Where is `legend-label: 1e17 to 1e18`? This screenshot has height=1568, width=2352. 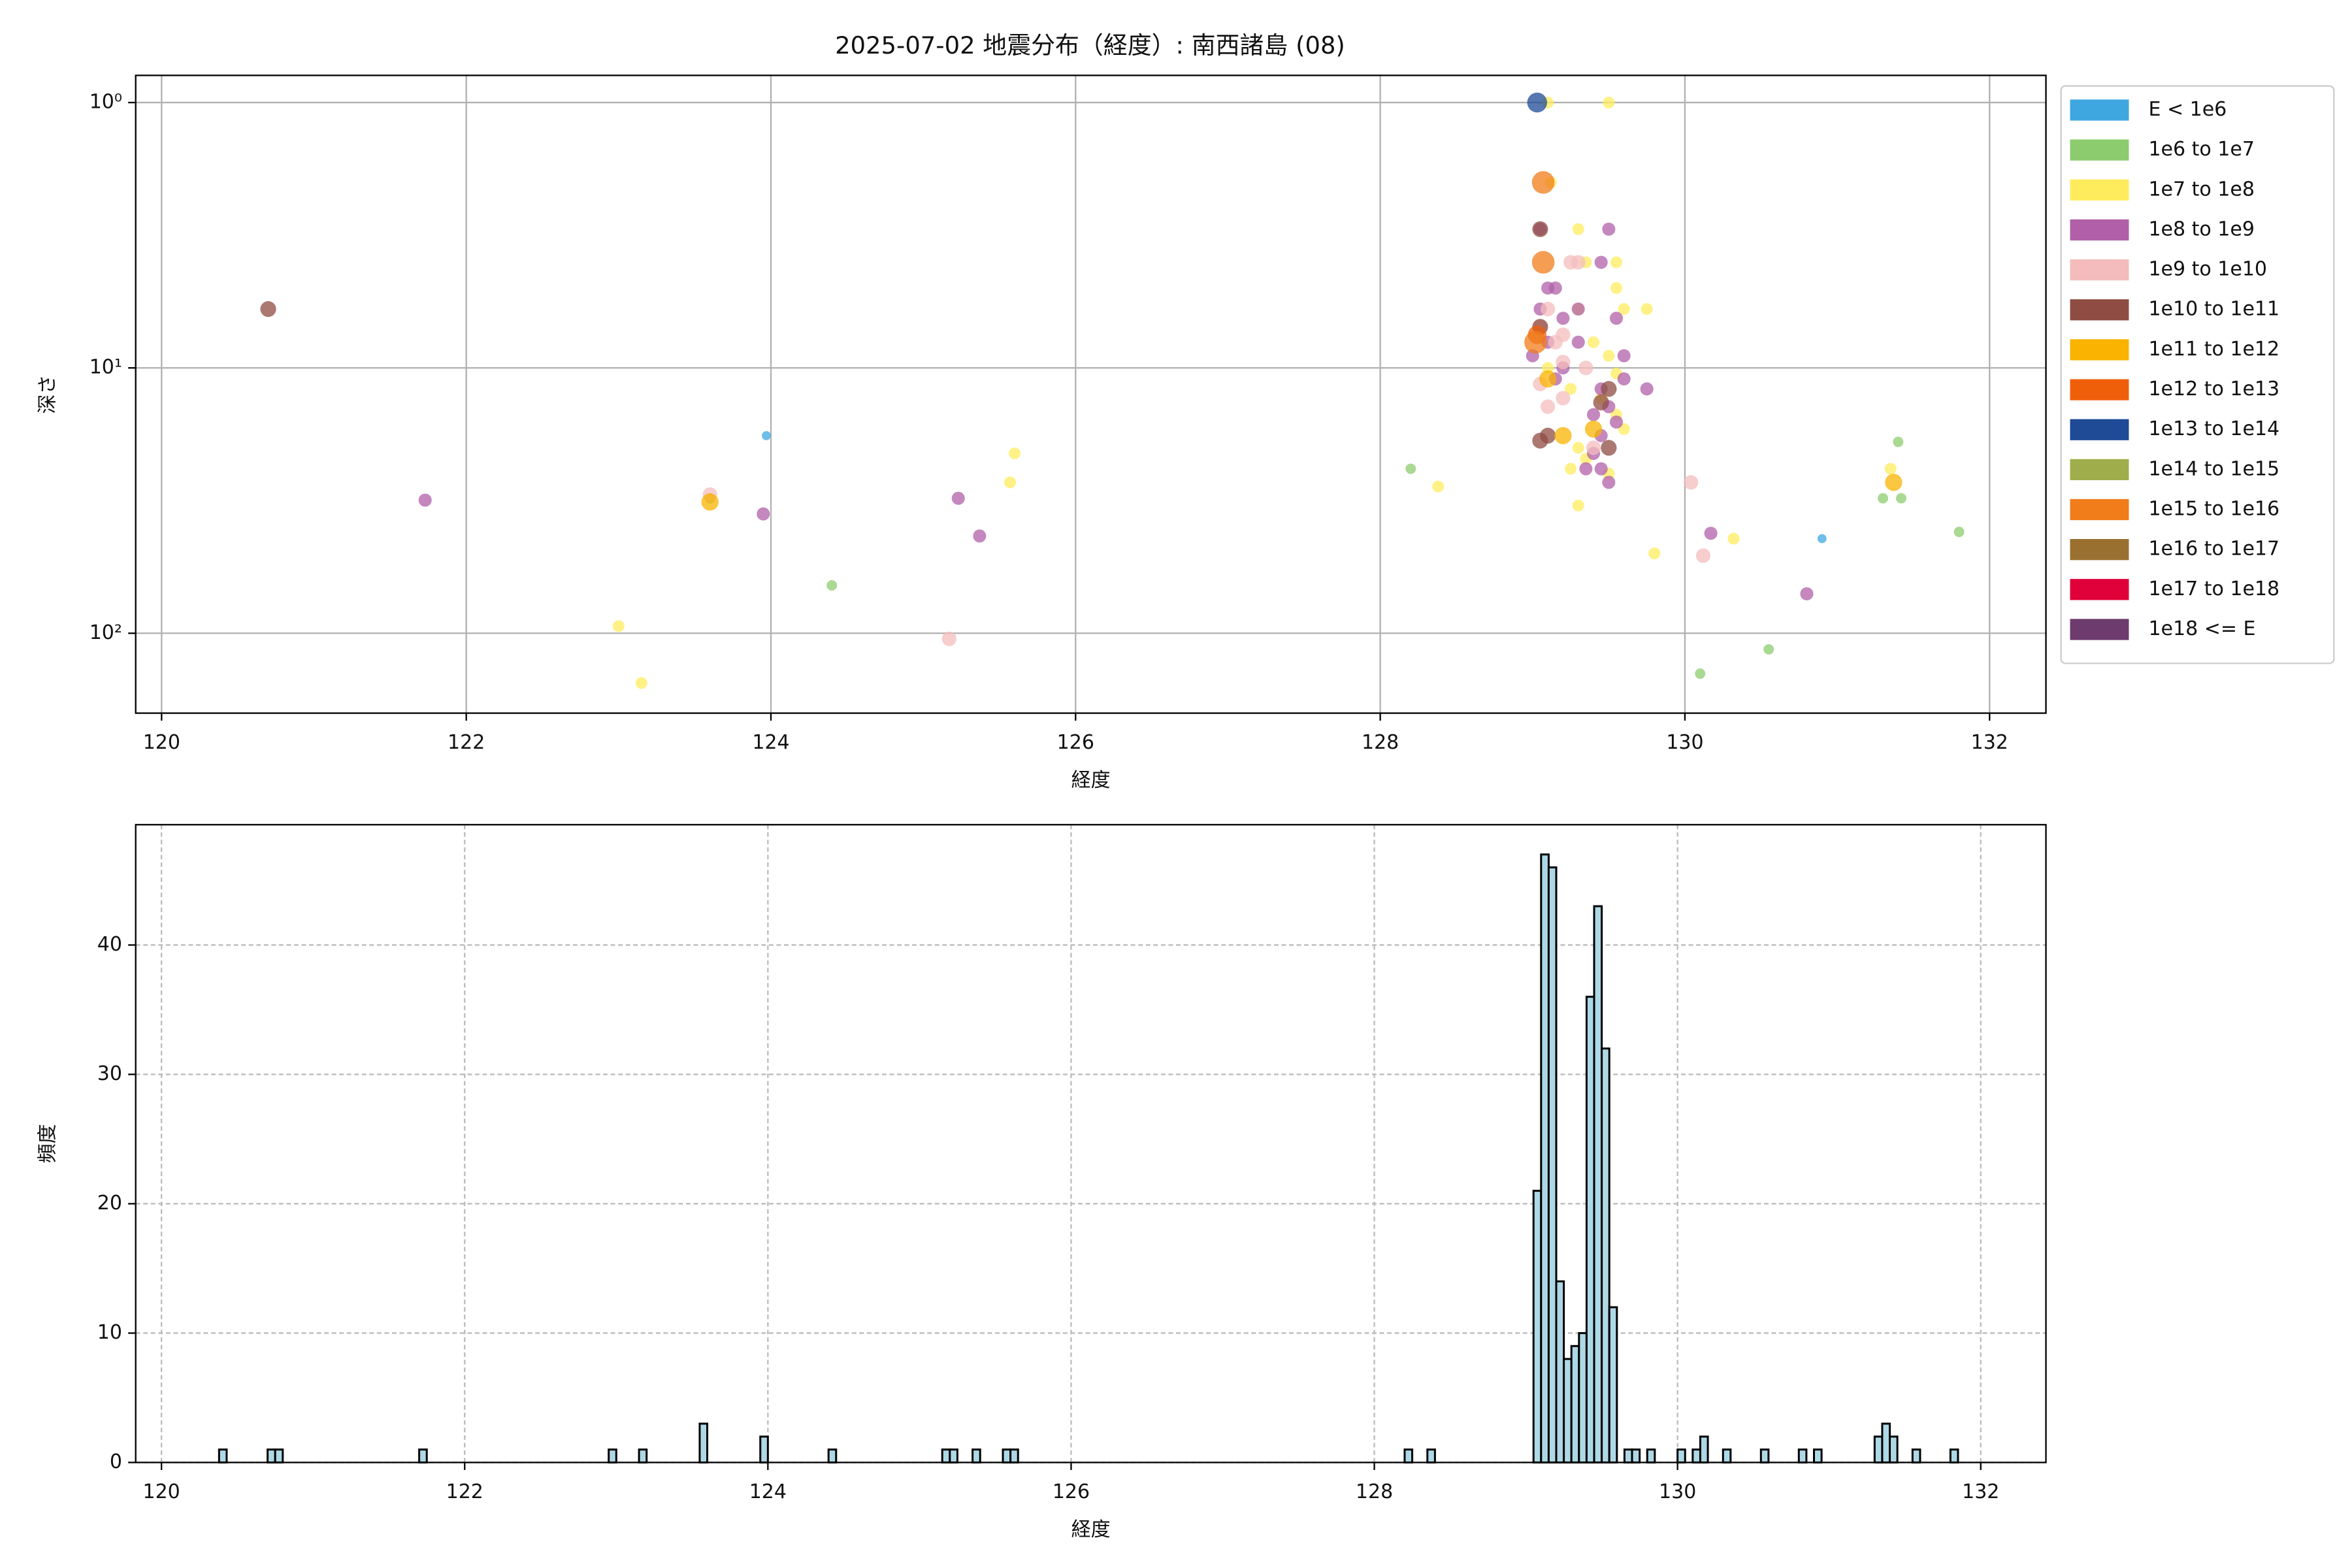
legend-label: 1e17 to 1e18 is located at coordinates (2213, 589).